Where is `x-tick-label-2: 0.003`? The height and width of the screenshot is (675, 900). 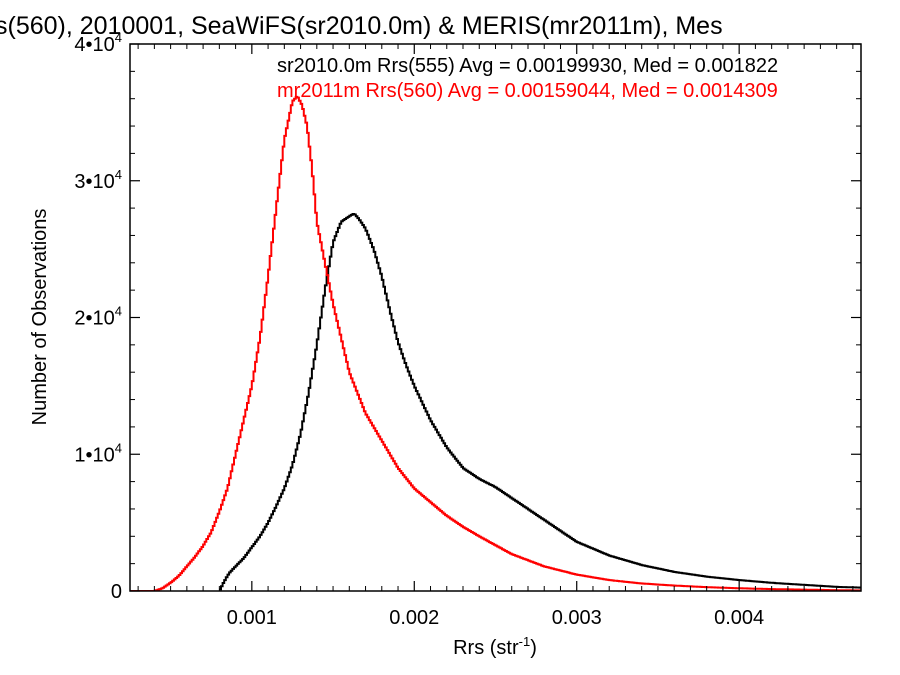
x-tick-label-2: 0.003 is located at coordinates (577, 618).